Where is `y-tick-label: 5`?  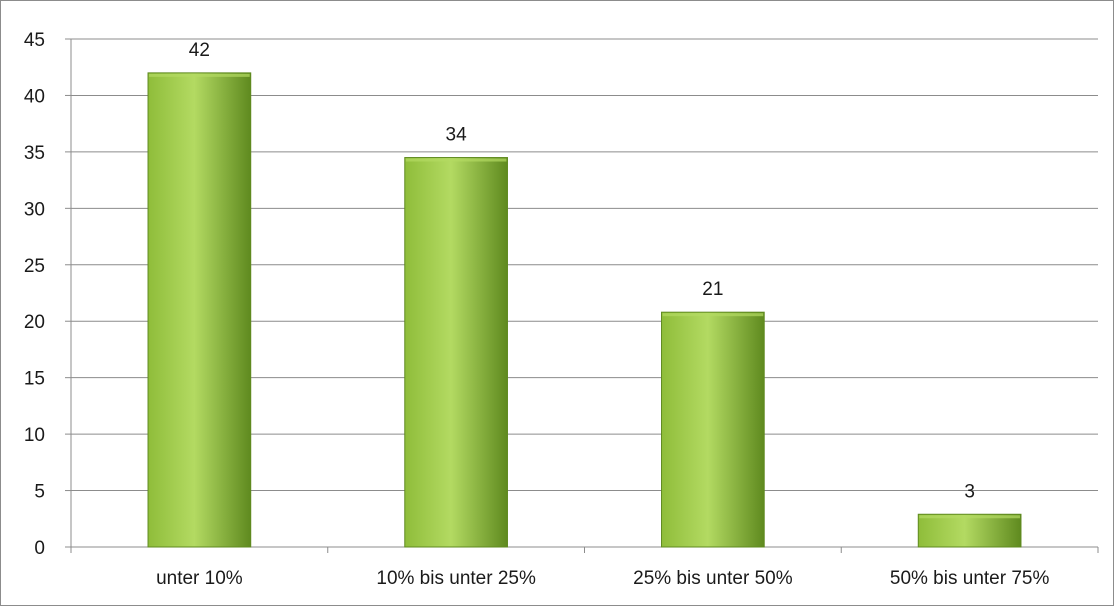 y-tick-label: 5 is located at coordinates (39, 492).